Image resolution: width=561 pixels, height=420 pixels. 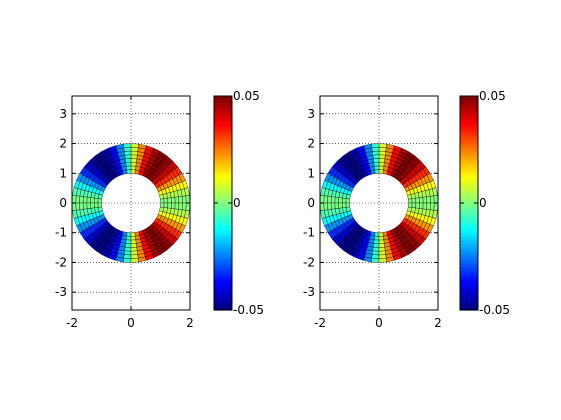 I want to click on chart-2-colorbar-label: 0, so click(x=483, y=203).